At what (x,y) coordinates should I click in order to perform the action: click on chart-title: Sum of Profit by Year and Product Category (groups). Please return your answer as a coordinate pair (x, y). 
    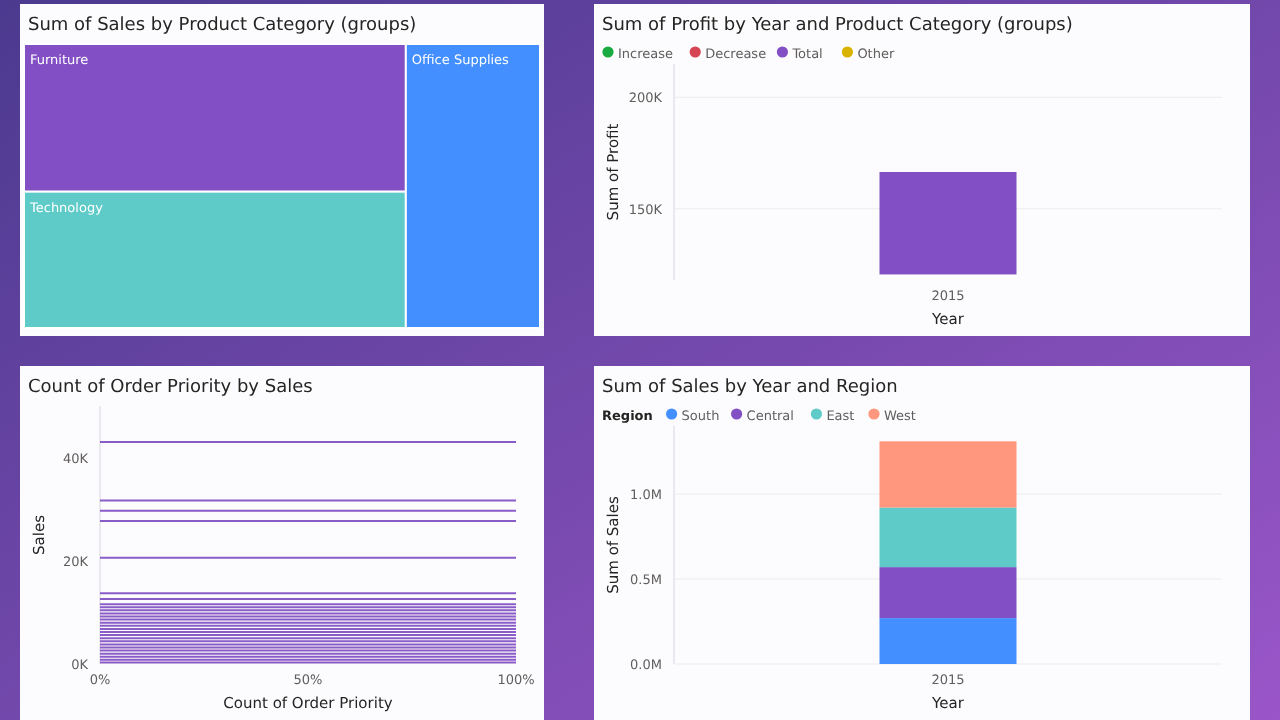
    Looking at the image, I should click on (837, 26).